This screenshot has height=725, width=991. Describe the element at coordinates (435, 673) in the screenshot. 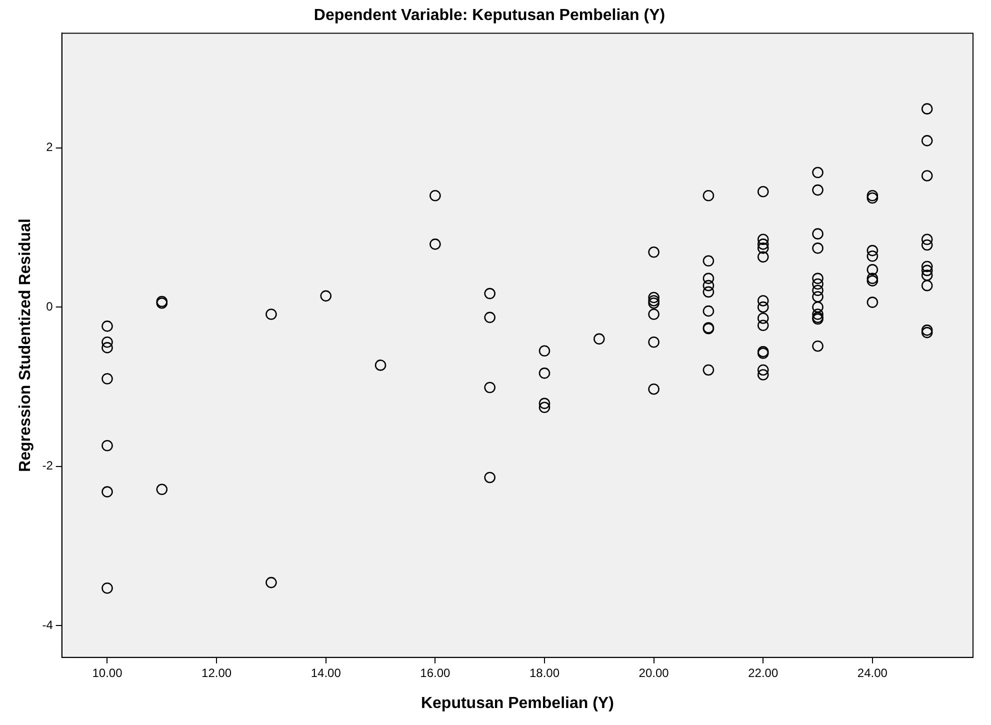

I see `x-tick-label: 16.00` at that location.